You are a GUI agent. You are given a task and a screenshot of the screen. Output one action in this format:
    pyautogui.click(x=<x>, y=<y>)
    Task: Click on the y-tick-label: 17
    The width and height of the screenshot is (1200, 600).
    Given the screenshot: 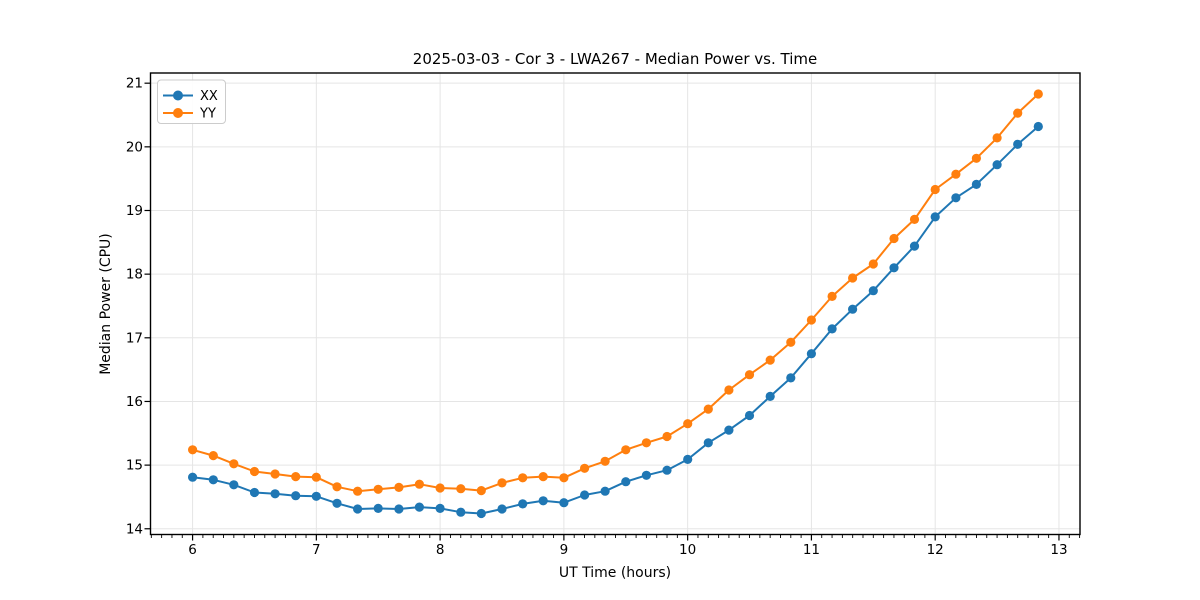 What is the action you would take?
    pyautogui.click(x=134, y=338)
    